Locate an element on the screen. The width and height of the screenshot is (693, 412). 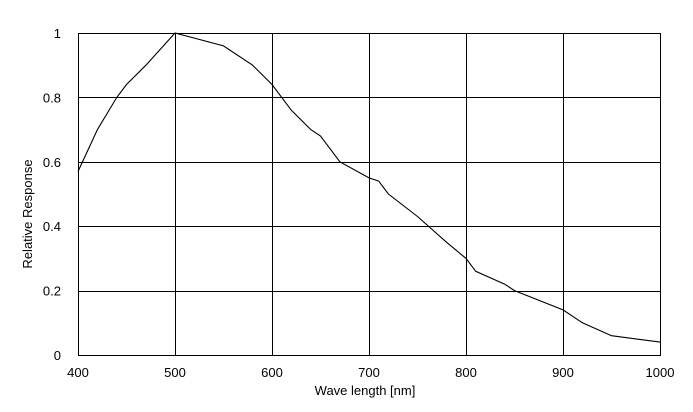
x-tick-label: 1000 is located at coordinates (660, 372).